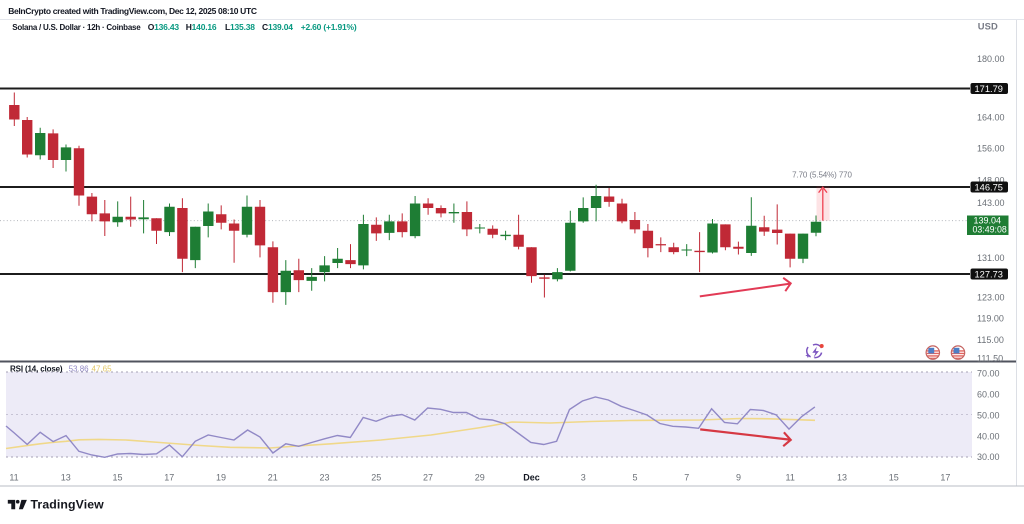  What do you see at coordinates (990, 340) in the screenshot?
I see `svg-text: 115.00` at bounding box center [990, 340].